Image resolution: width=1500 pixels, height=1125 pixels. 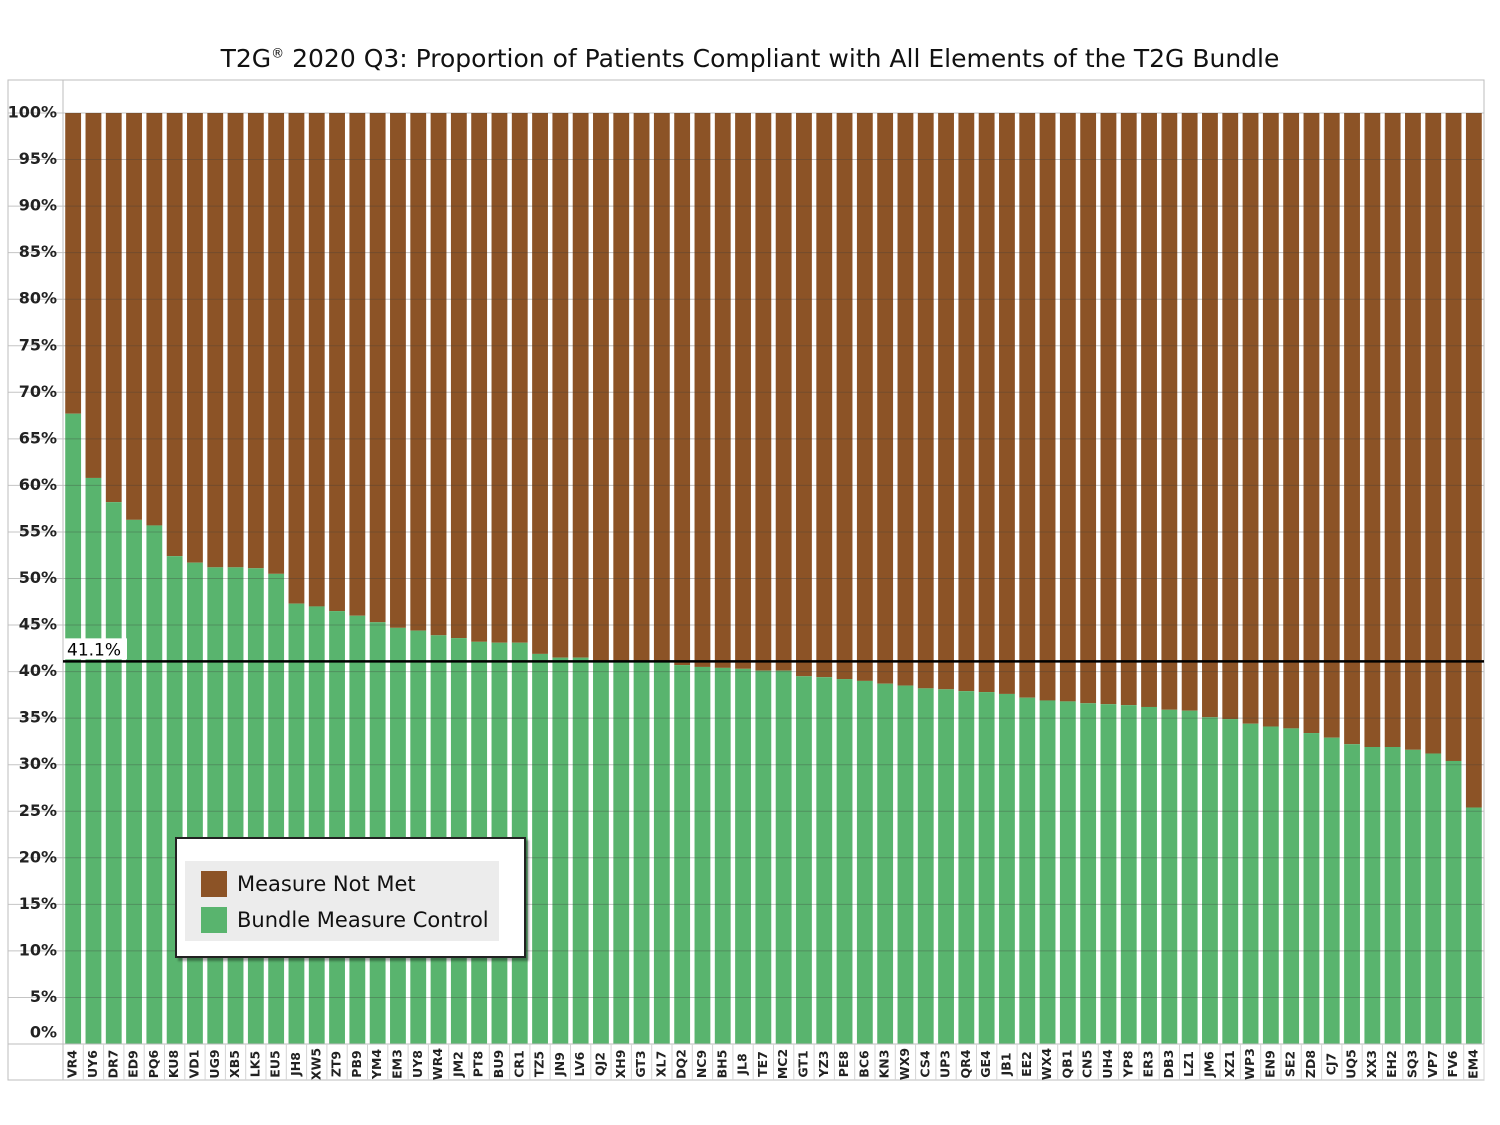 What do you see at coordinates (559, 1064) in the screenshot?
I see `x-tick-label: JN9` at bounding box center [559, 1064].